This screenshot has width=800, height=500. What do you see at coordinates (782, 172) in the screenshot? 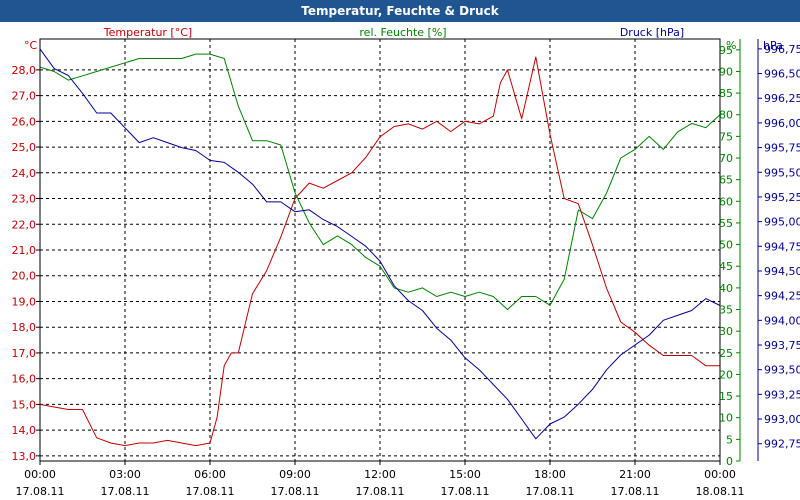
I see `pressure-tick-label: 995,50` at bounding box center [782, 172].